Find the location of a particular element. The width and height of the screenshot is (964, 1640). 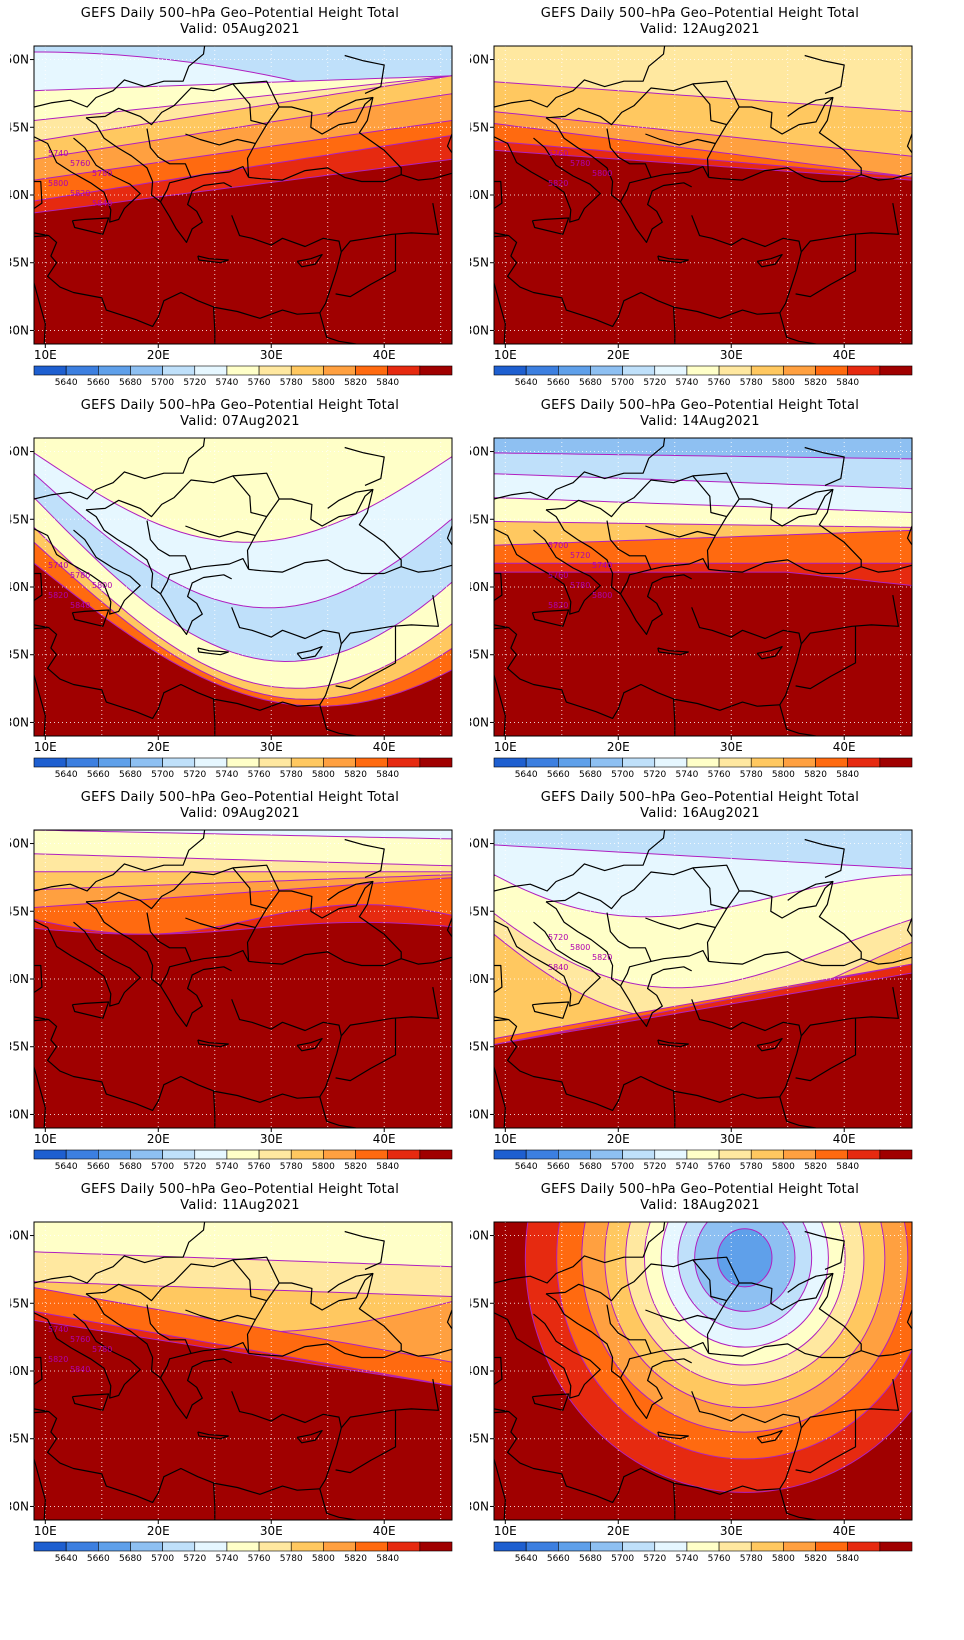

colorbar-label: 5680 is located at coordinates (130, 775).